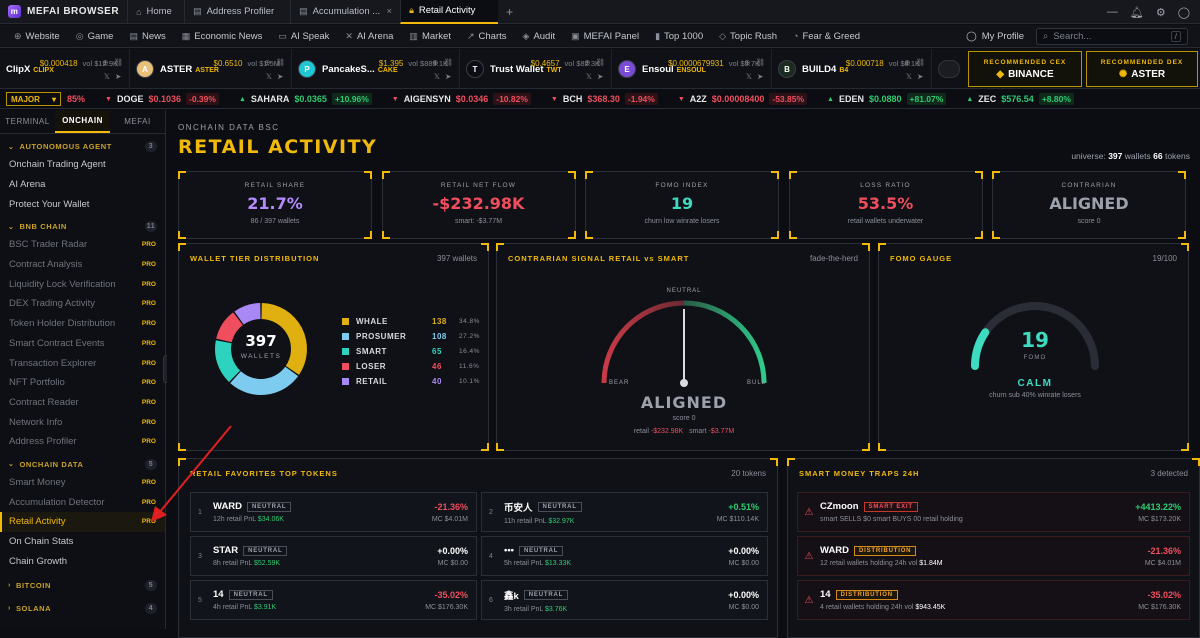 The height and width of the screenshot is (638, 1200). I want to click on token-card-partial, so click(949, 69).